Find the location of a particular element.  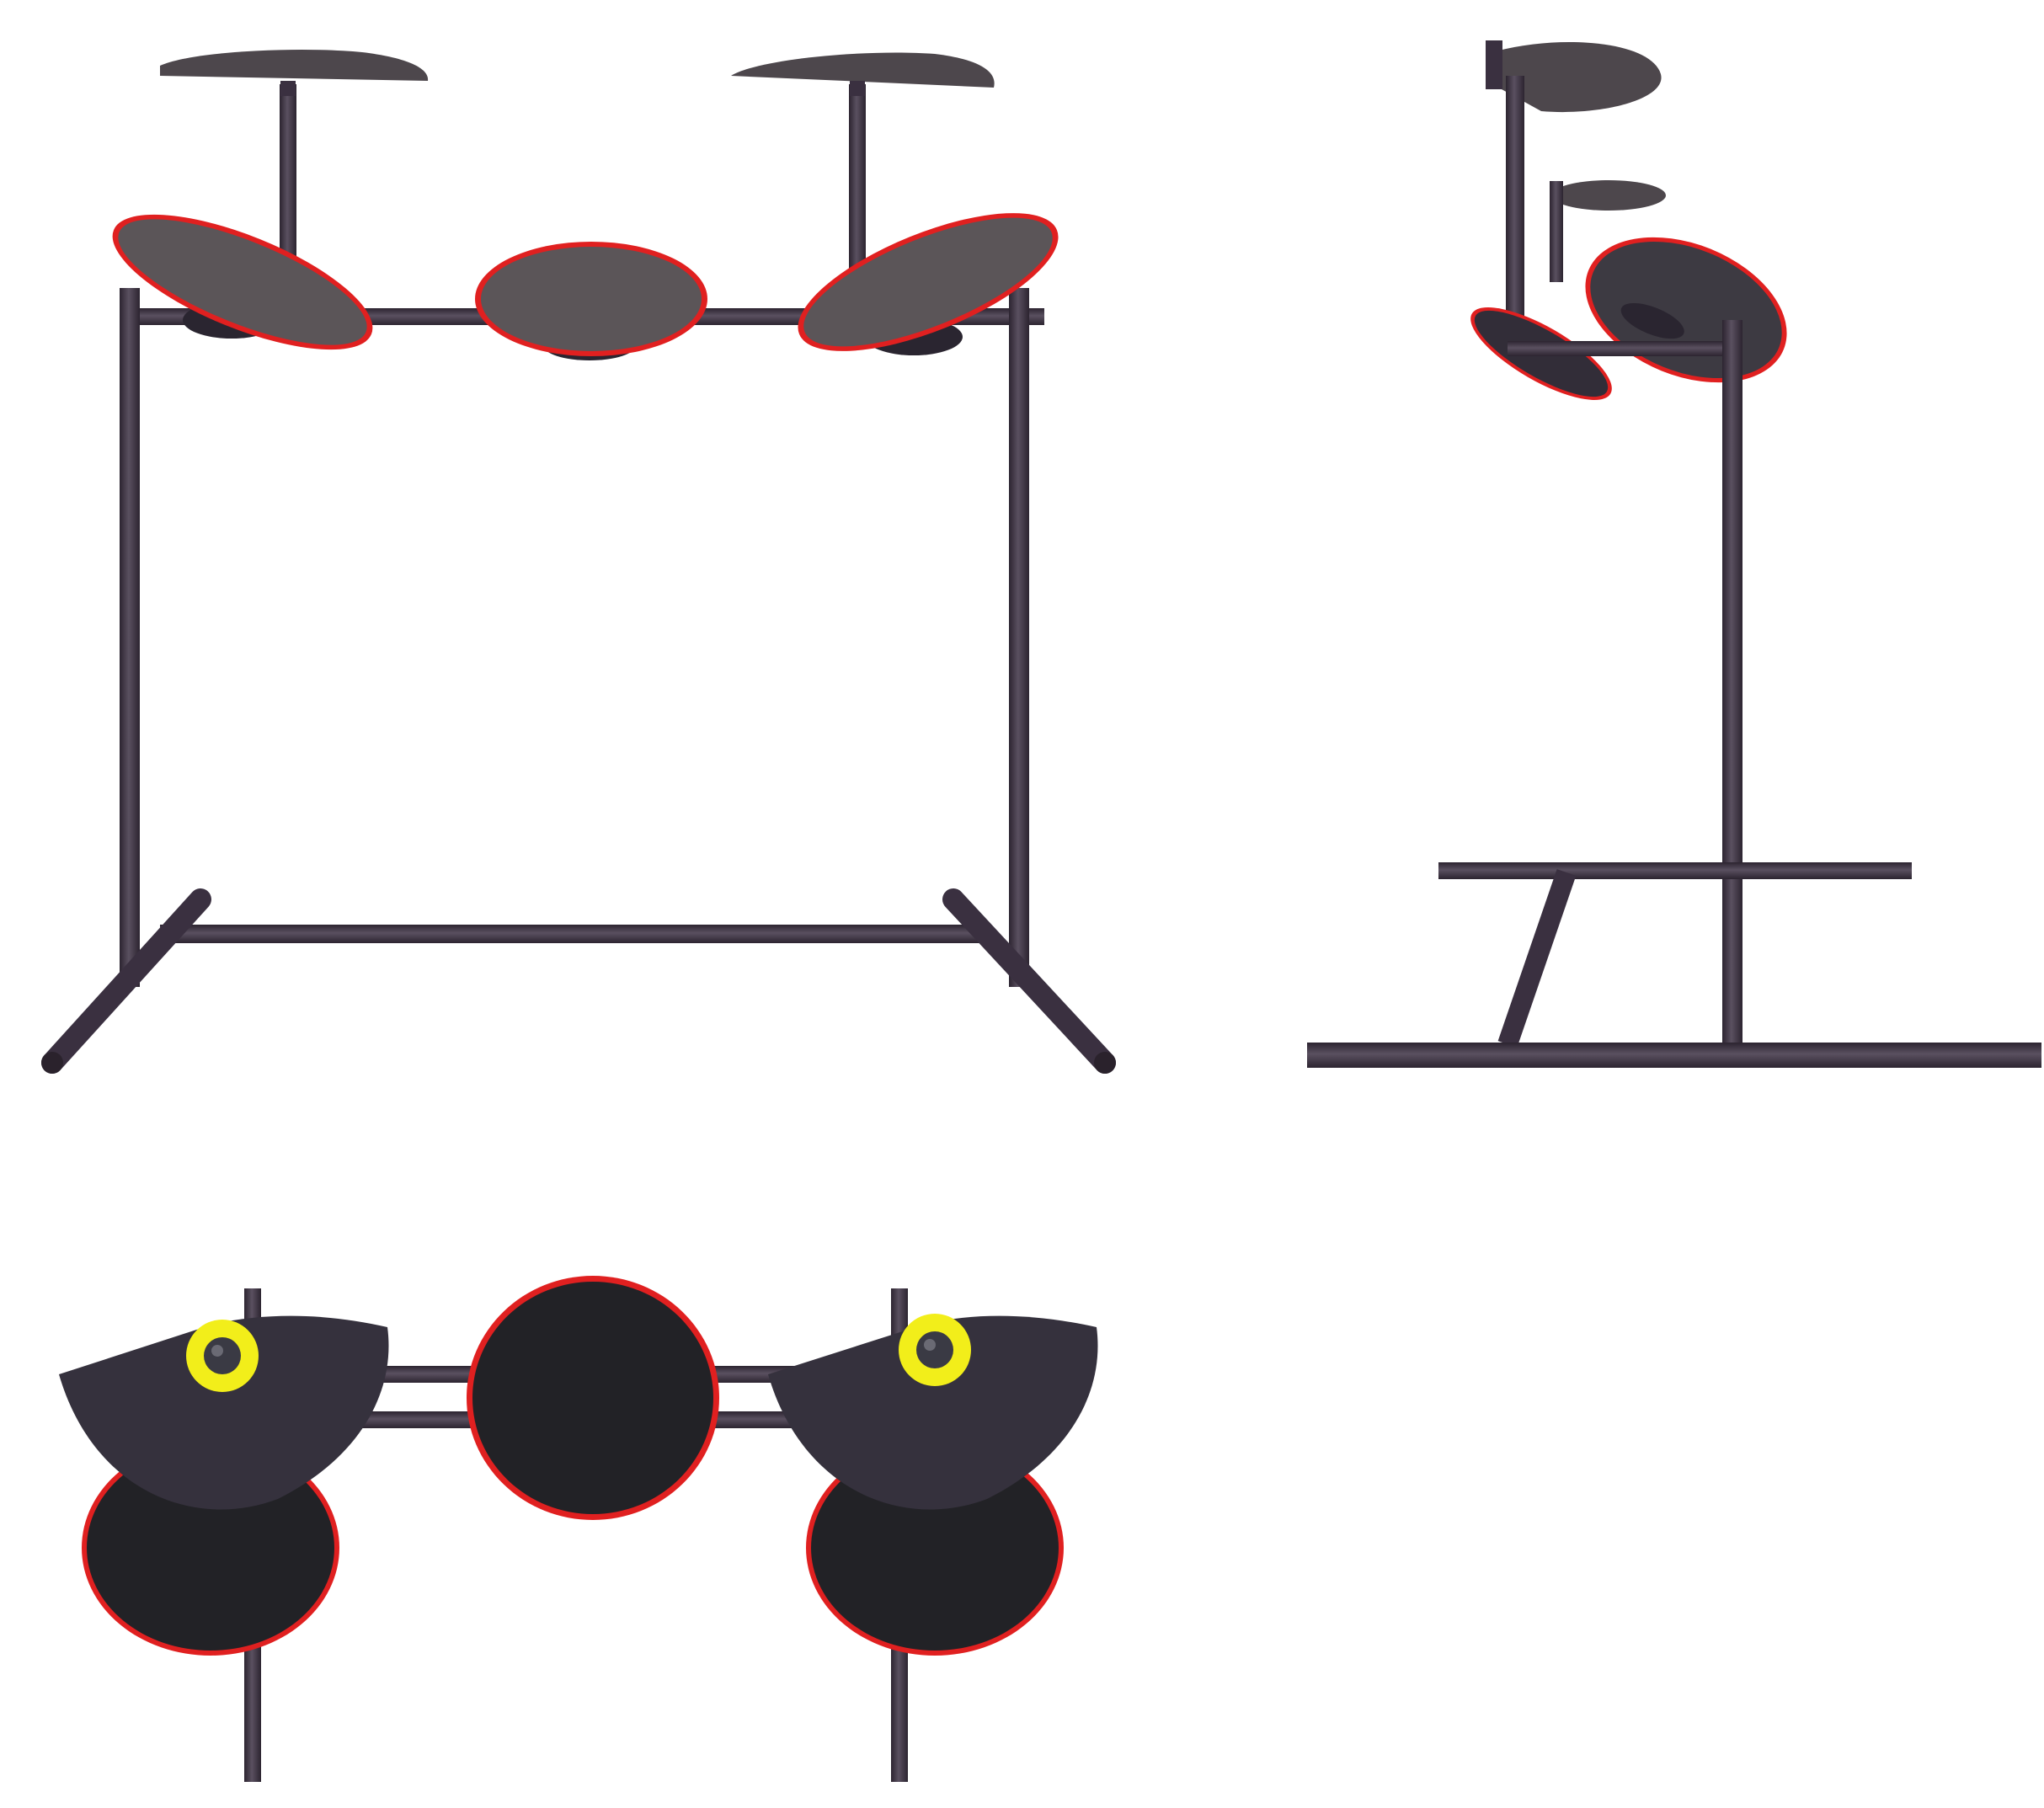

left-cymbal-stem is located at coordinates (288, 176).